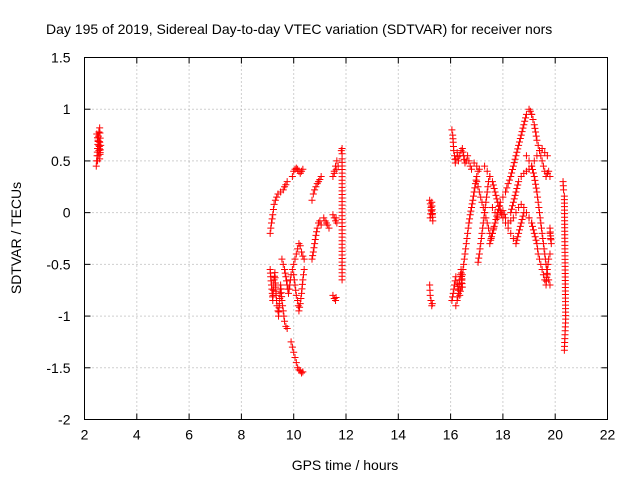 The image size is (640, 485). I want to click on x-tick-label: 22, so click(608, 435).